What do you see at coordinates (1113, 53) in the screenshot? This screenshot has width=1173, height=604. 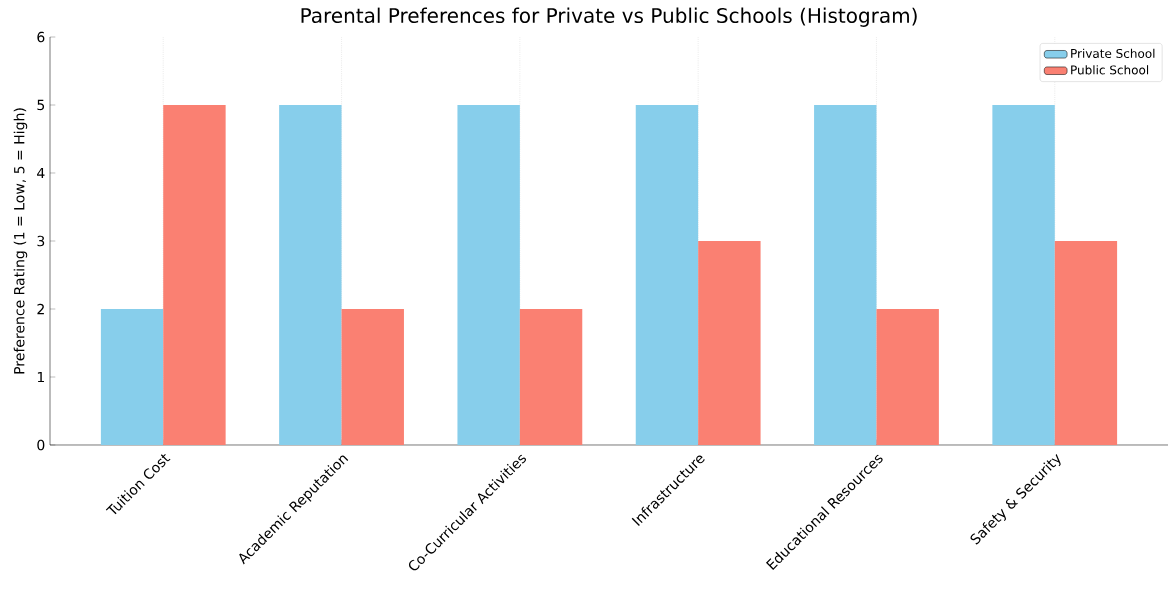 I see `legend-label: Private School` at bounding box center [1113, 53].